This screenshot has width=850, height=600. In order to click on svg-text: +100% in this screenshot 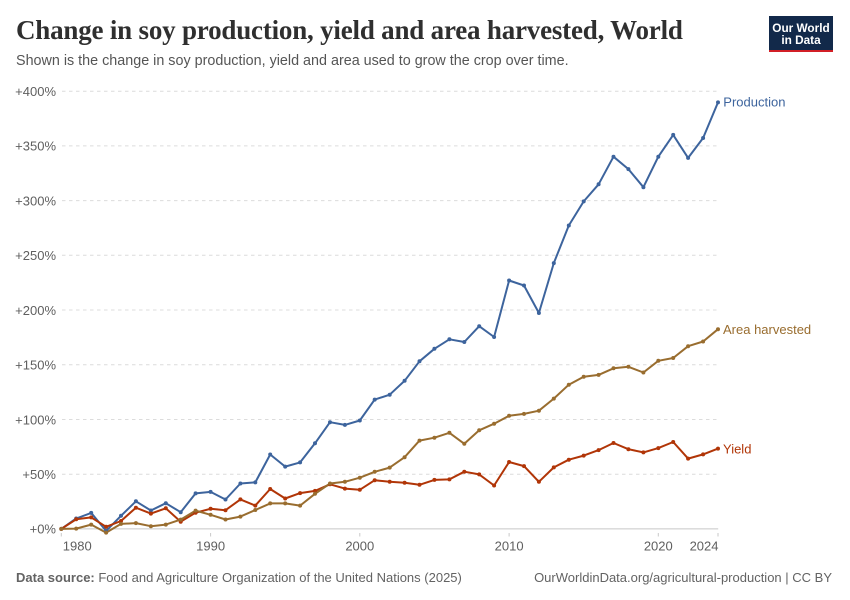, I will do `click(35, 419)`.